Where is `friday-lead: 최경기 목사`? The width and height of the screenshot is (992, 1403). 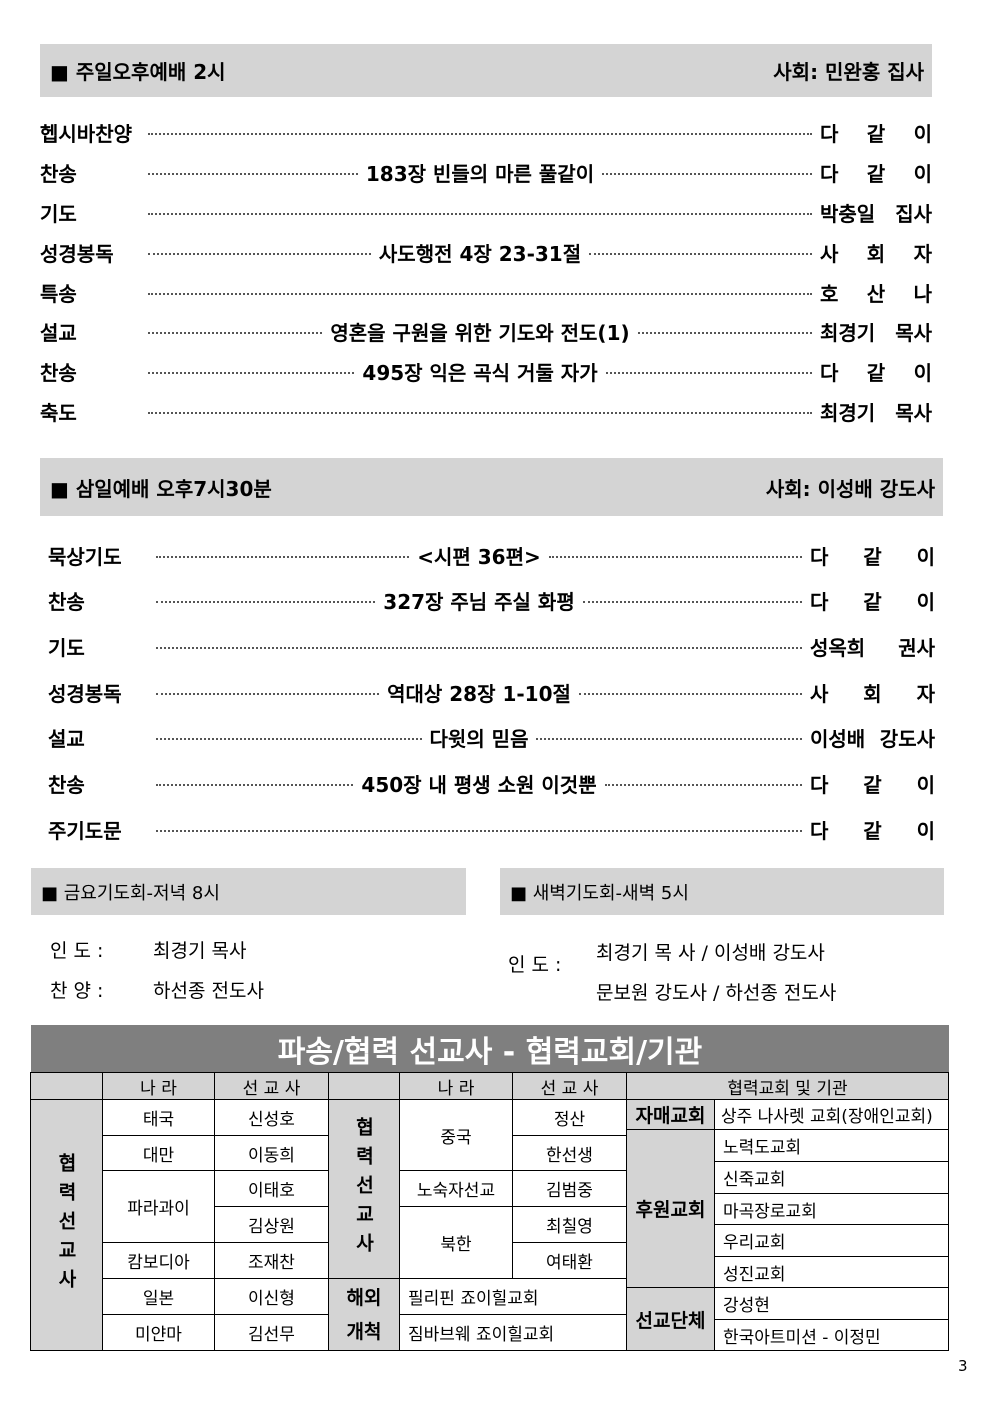 friday-lead: 최경기 목사 is located at coordinates (200, 951).